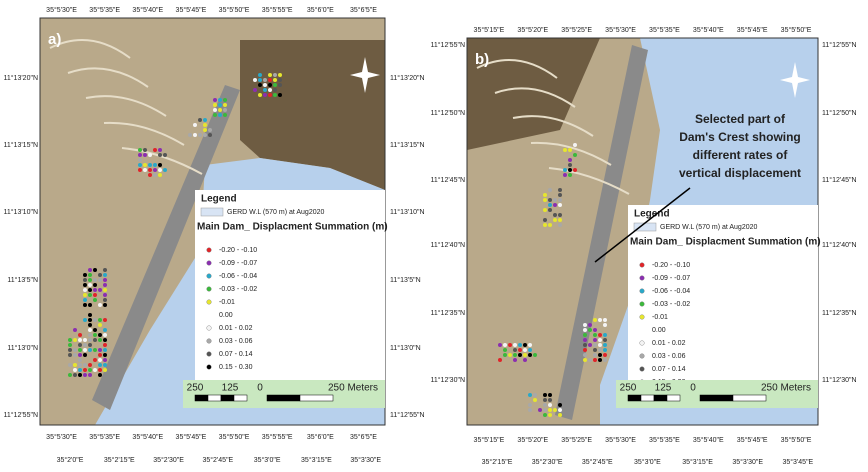 The width and height of the screenshot is (868, 472). What do you see at coordinates (61, 437) in the screenshot?
I see `longitude-label: 35°5'30"E` at bounding box center [61, 437].